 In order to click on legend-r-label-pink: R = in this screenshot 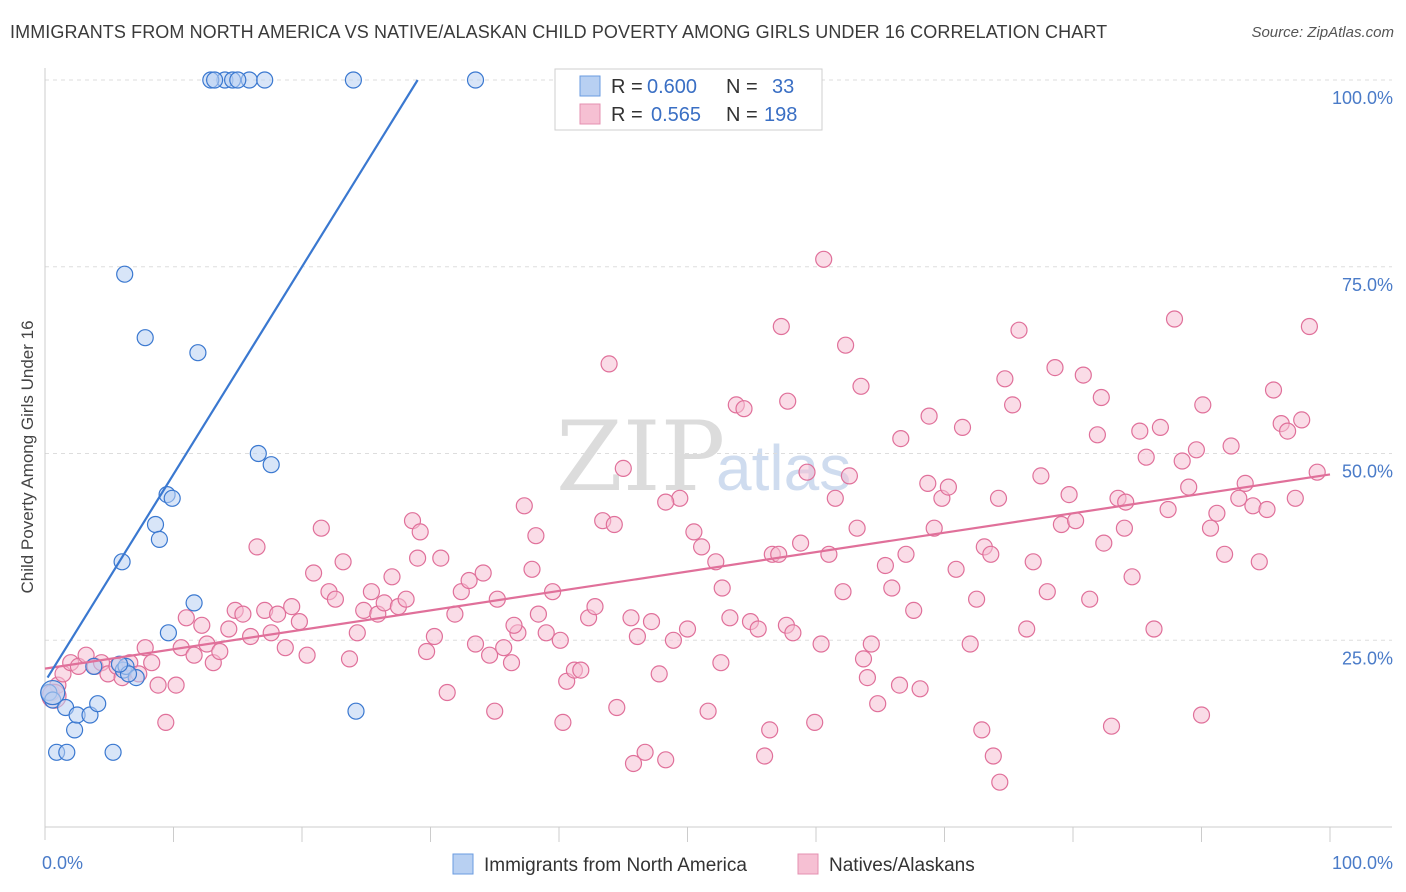, I will do `click(627, 115)`.